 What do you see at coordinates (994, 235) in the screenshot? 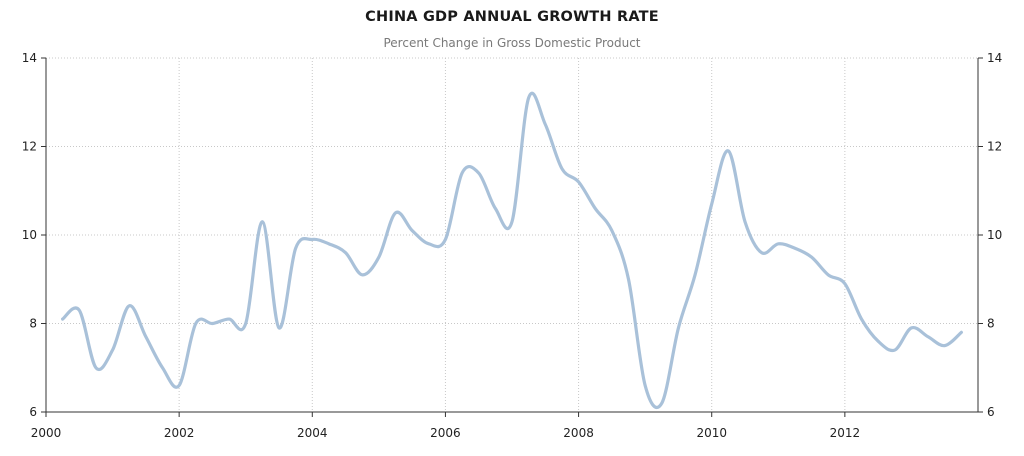
I see `y-tick-label-right: 10` at bounding box center [994, 235].